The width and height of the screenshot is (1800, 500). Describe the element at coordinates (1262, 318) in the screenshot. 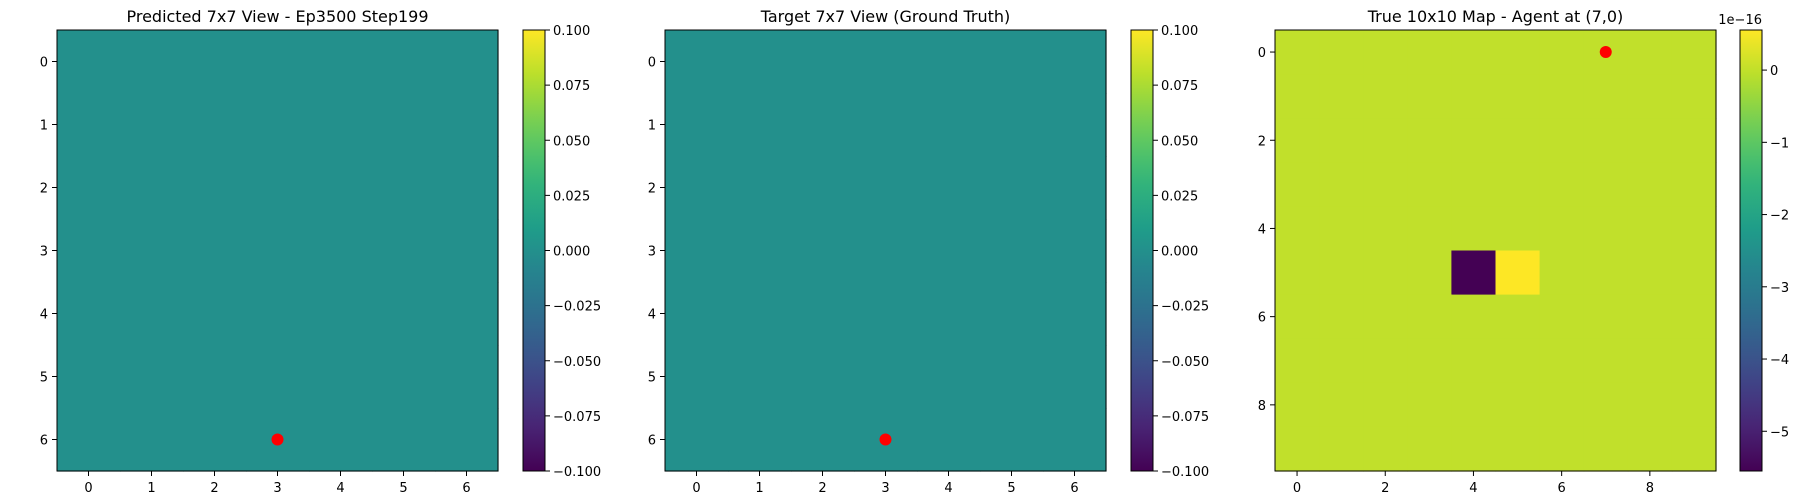

I see `y-tick-label: 6` at that location.